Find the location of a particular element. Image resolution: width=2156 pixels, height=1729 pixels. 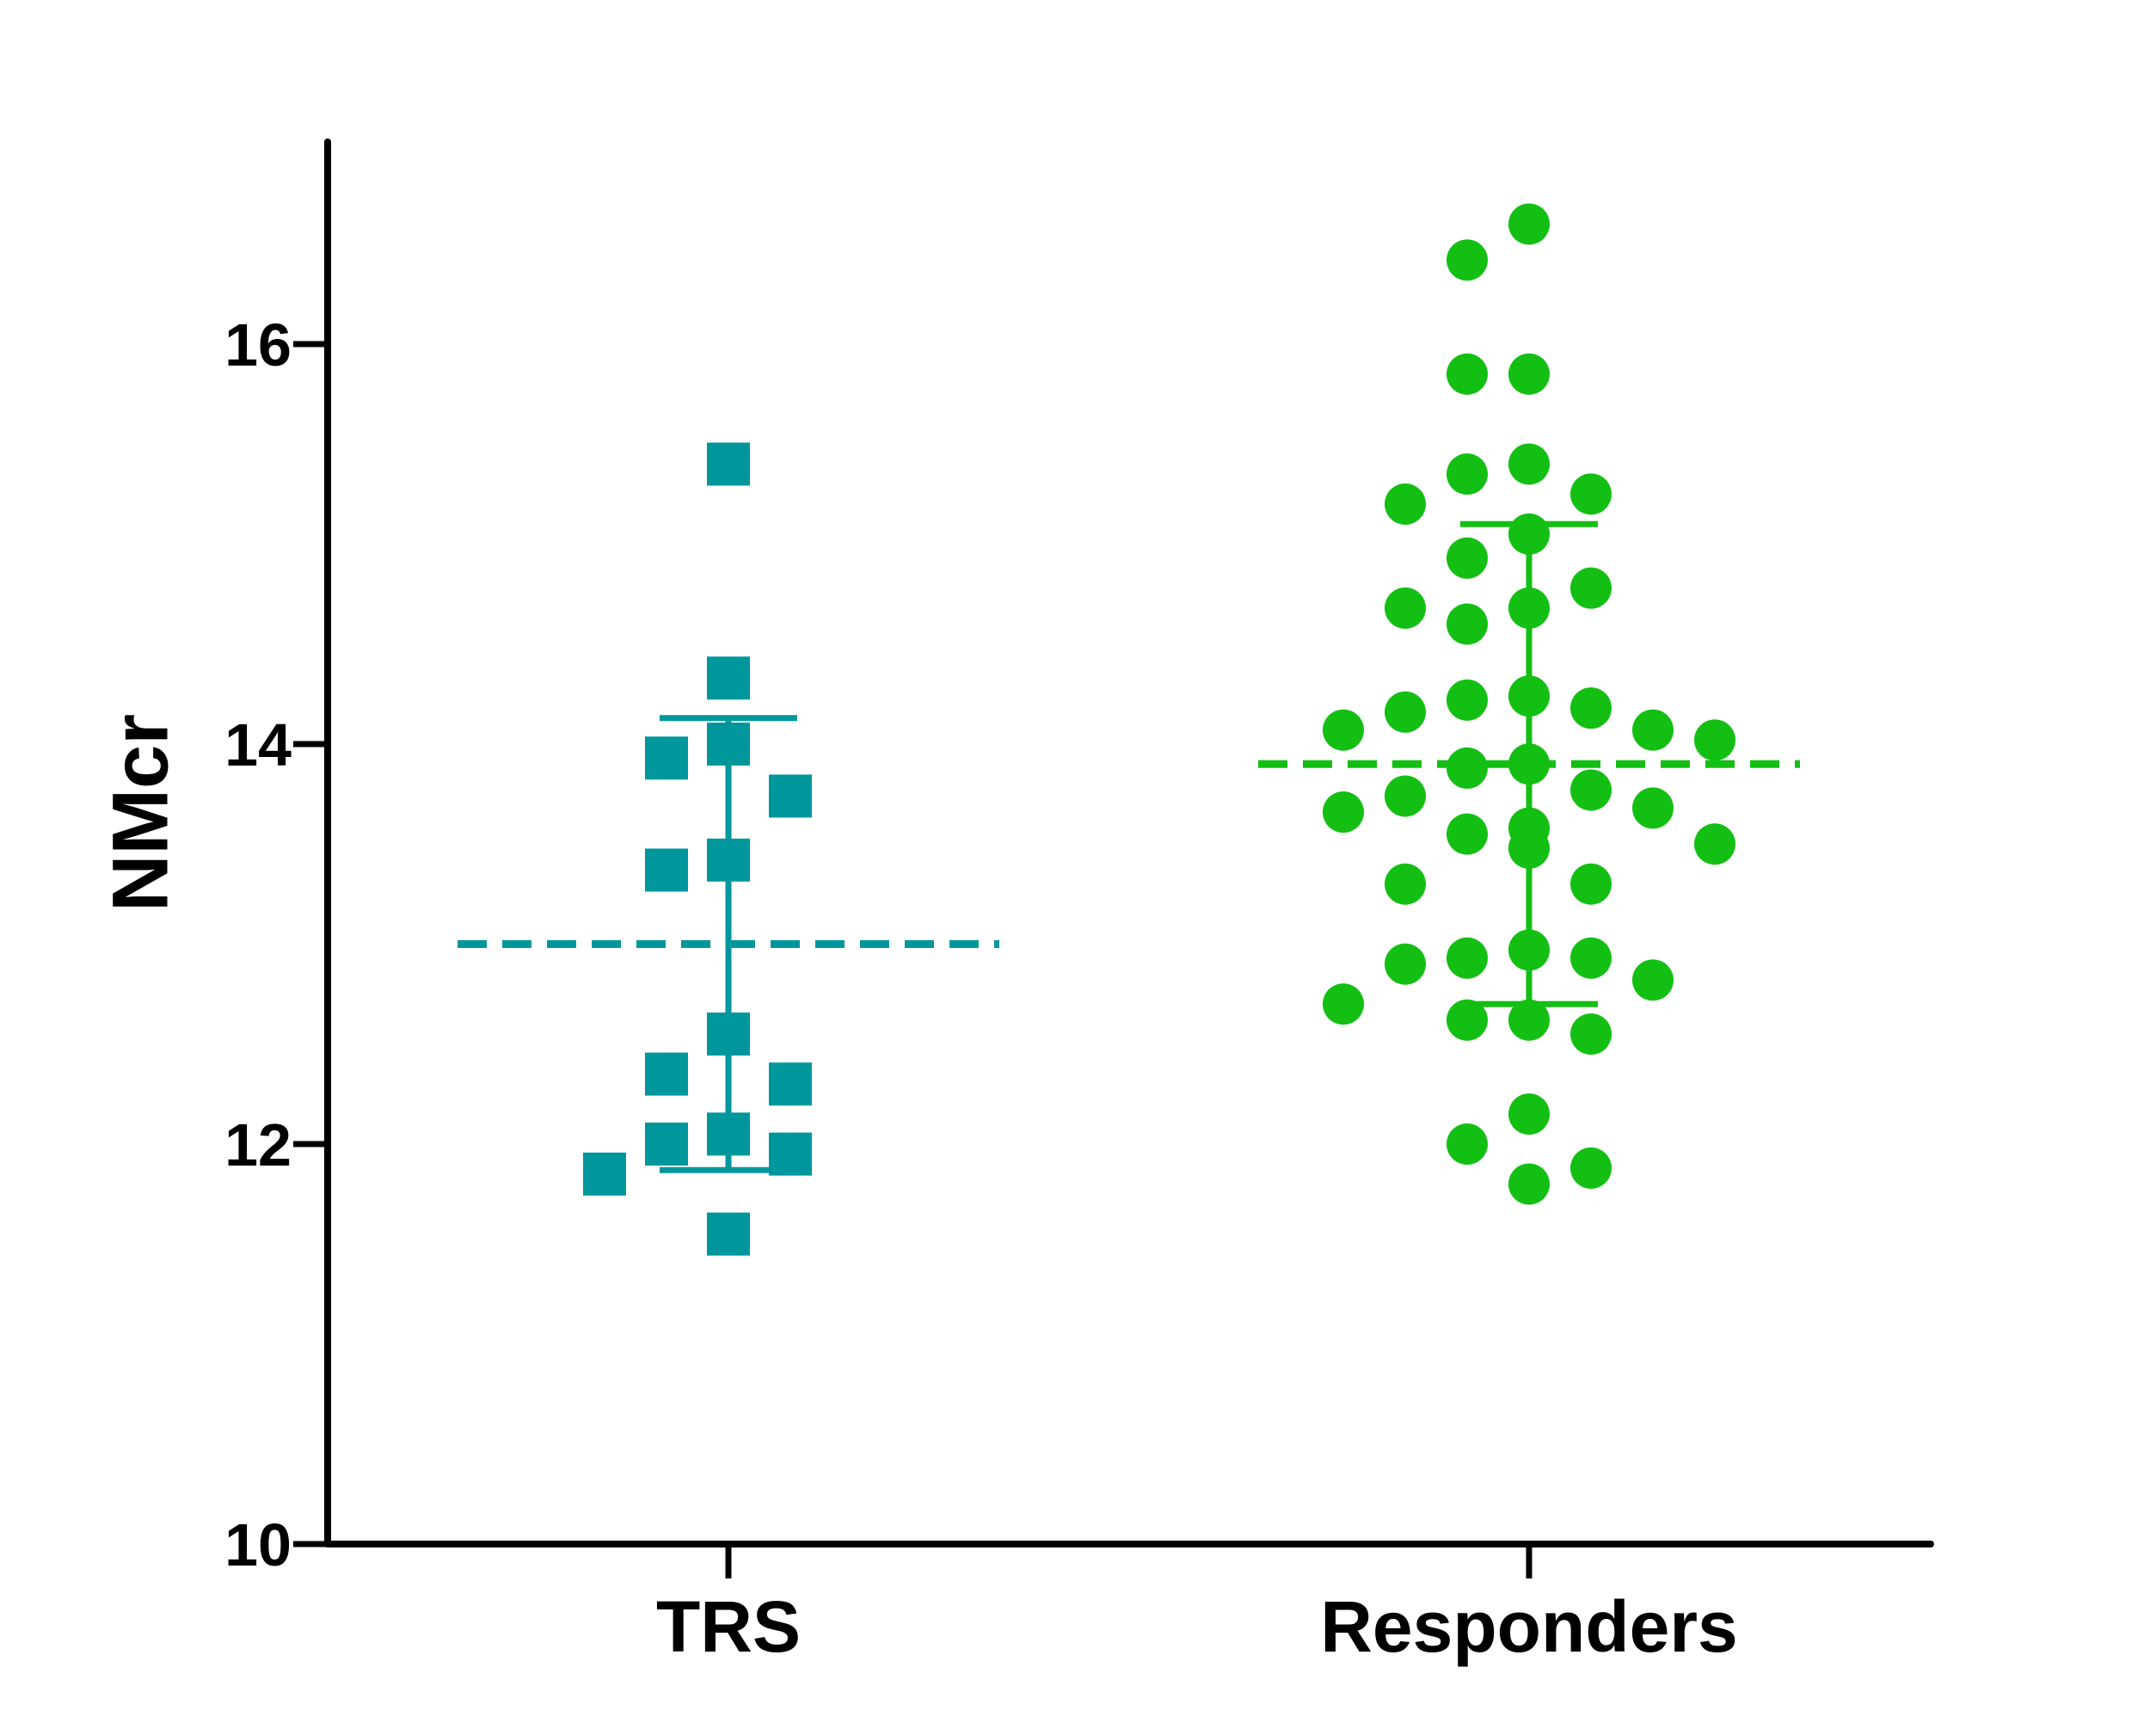

y-tick-label: 16 is located at coordinates (258, 344).